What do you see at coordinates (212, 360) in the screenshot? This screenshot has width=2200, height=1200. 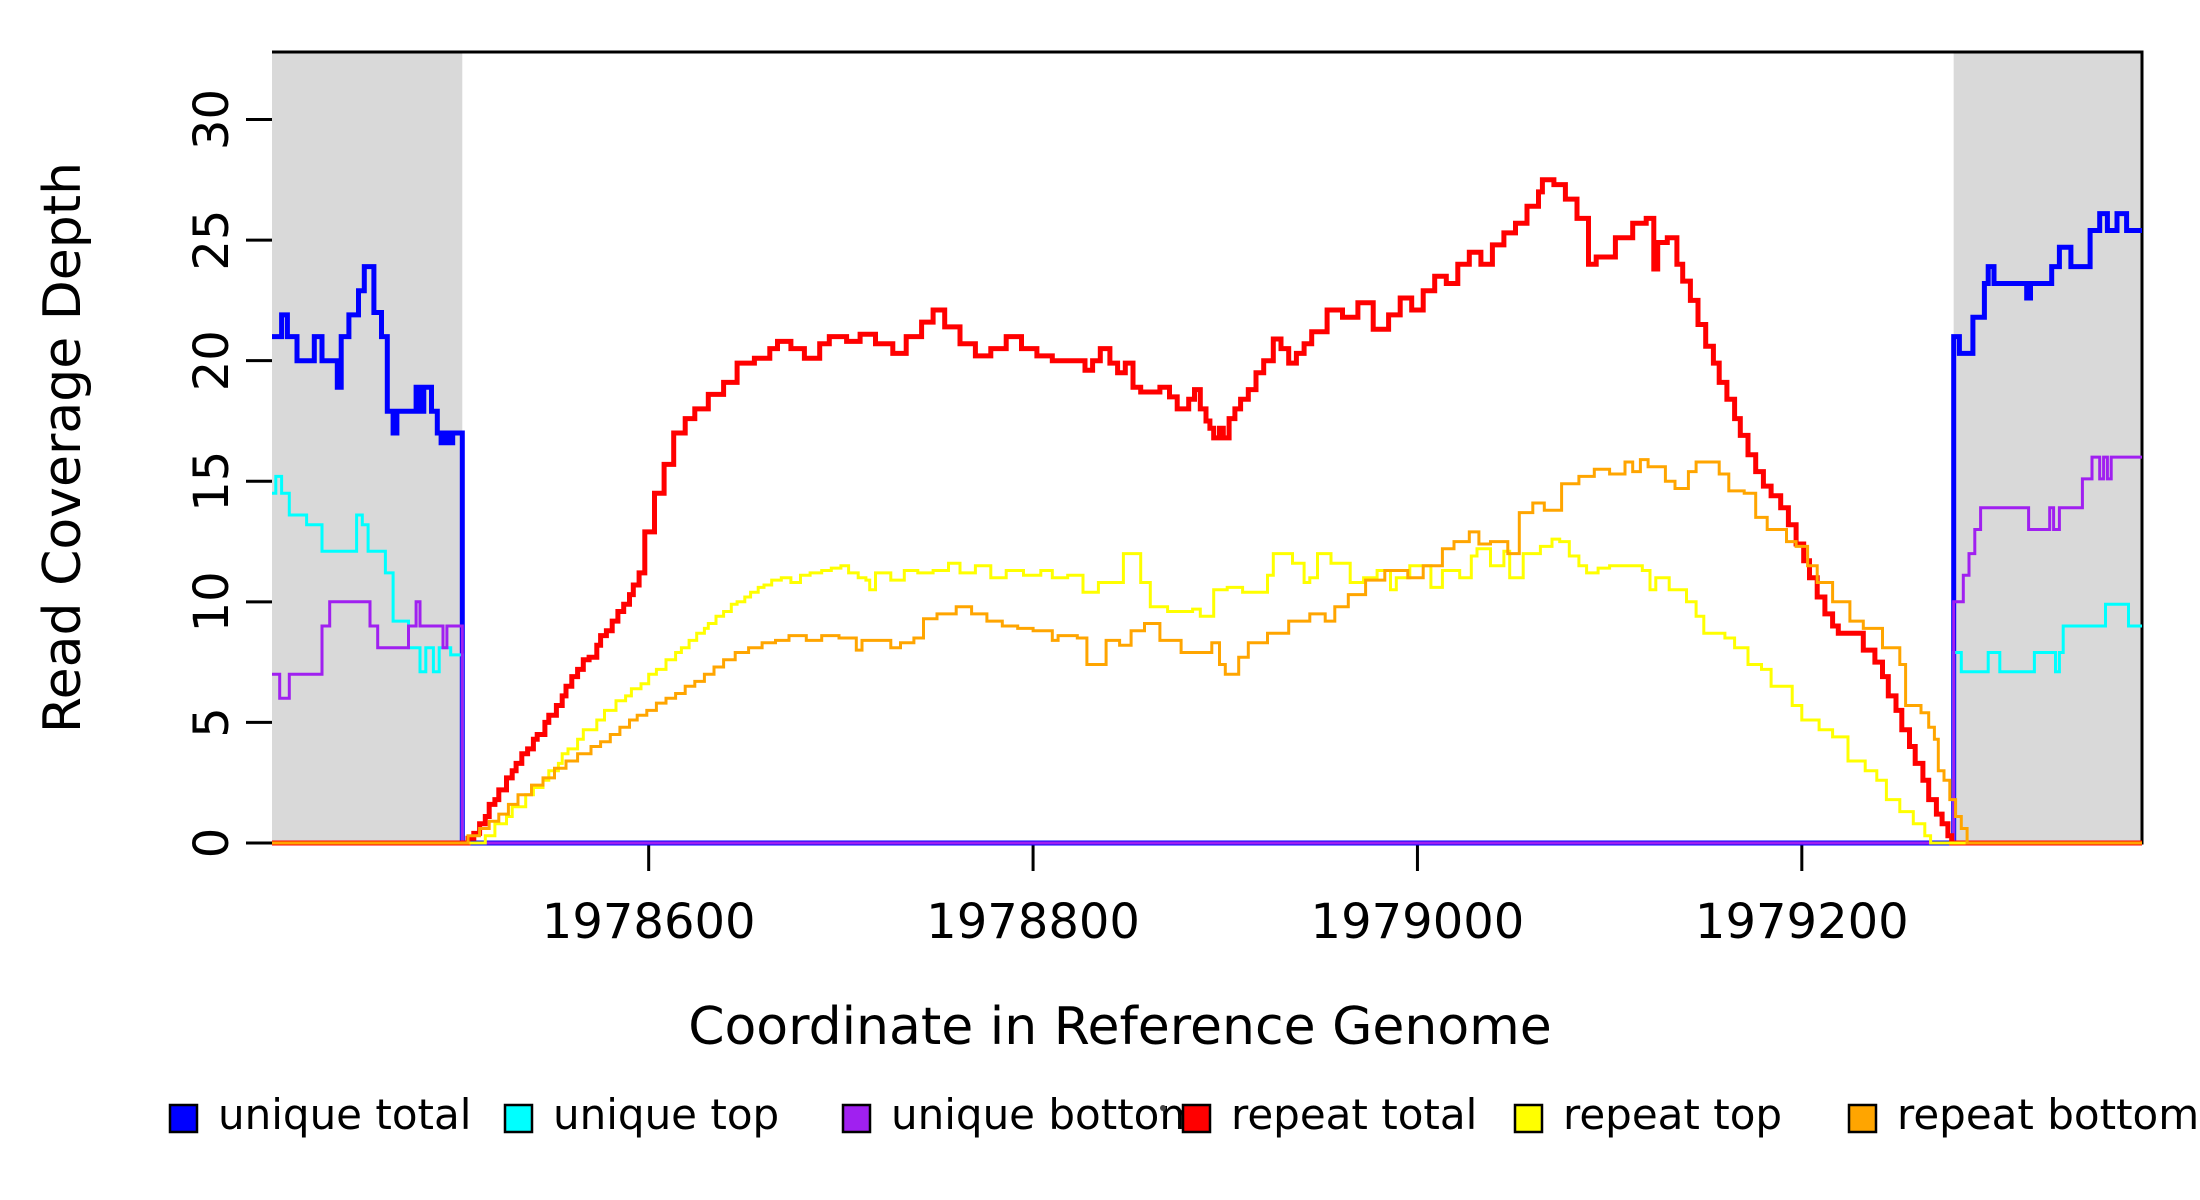 I see `y-tick-label: 20` at bounding box center [212, 360].